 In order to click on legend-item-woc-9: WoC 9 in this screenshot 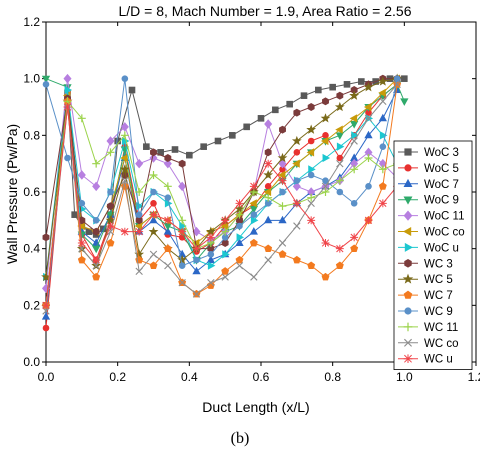, I will do `click(428, 201)`.